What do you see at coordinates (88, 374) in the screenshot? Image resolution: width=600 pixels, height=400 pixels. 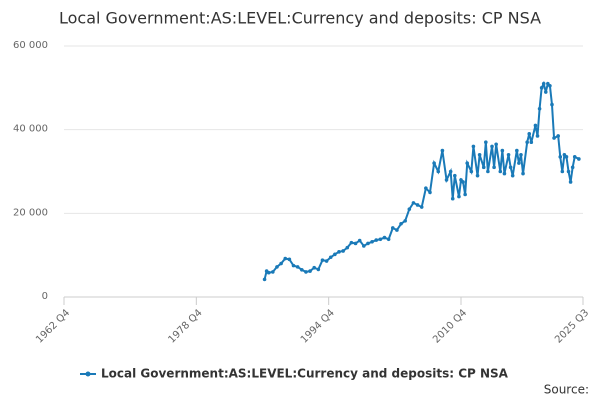 I see `legend-marker` at bounding box center [88, 374].